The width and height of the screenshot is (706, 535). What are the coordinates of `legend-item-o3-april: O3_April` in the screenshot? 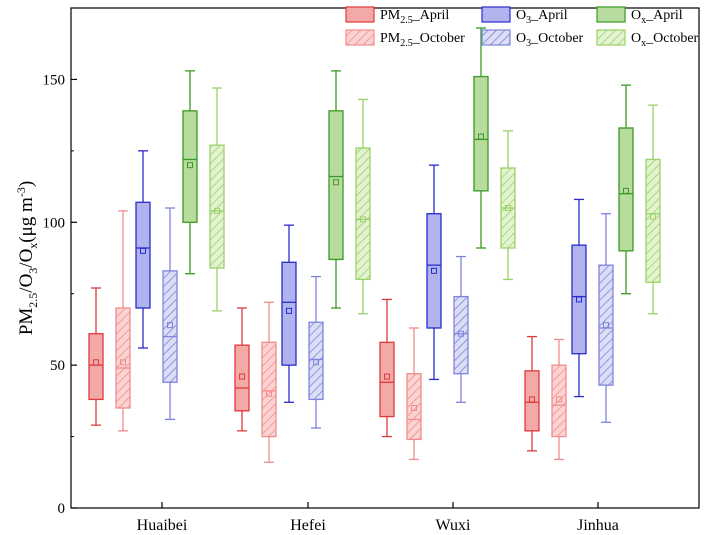 It's located at (524, 16).